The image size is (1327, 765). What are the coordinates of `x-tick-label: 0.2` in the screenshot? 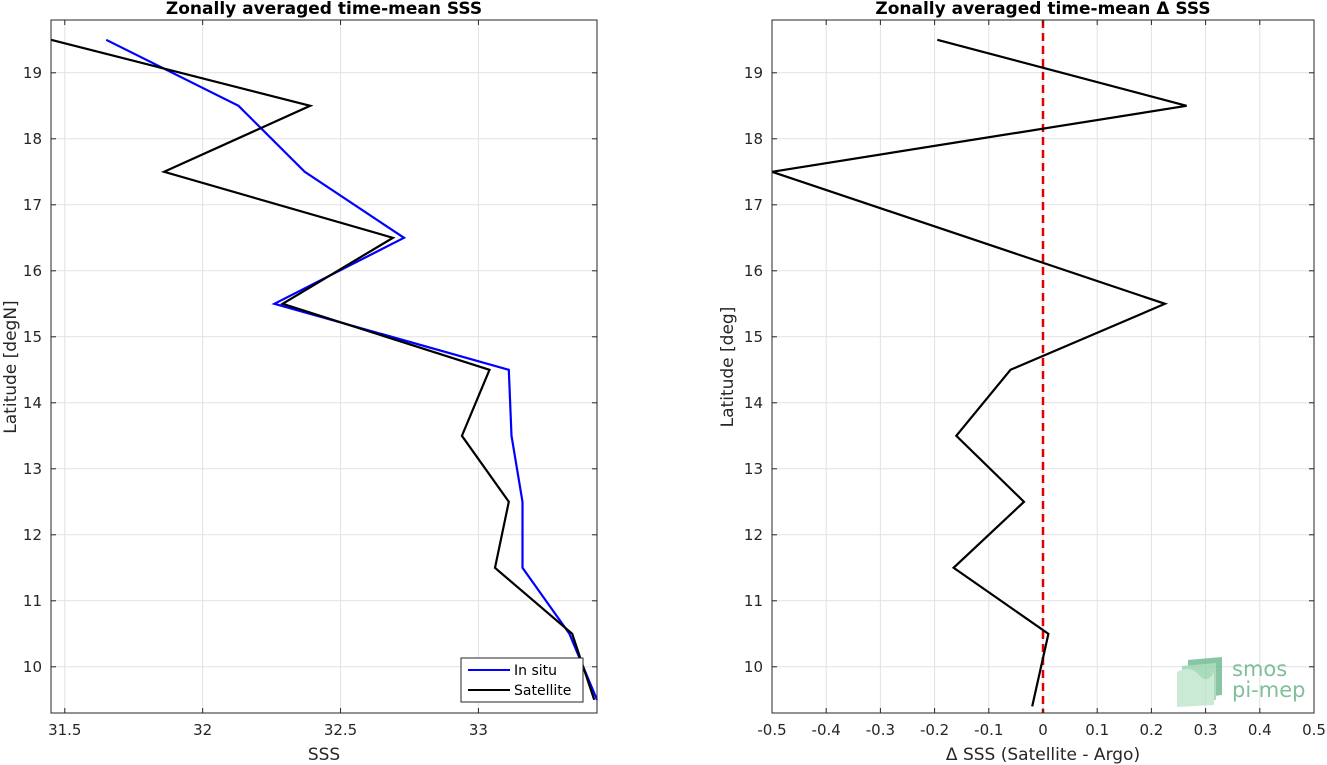 It's located at (1151, 730).